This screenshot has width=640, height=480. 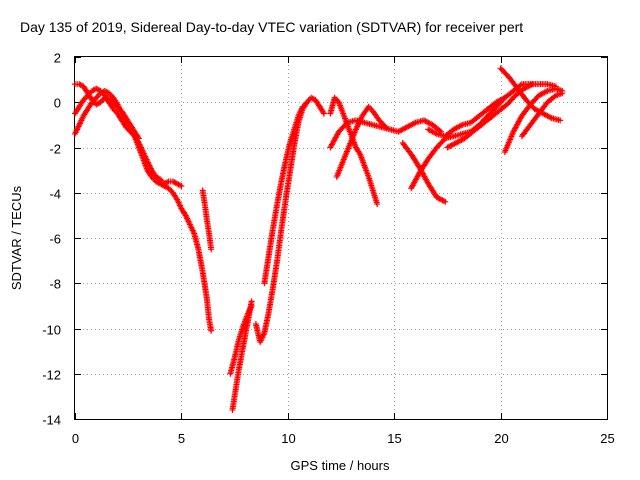 What do you see at coordinates (55, 149) in the screenshot?
I see `y-tick-label: -2` at bounding box center [55, 149].